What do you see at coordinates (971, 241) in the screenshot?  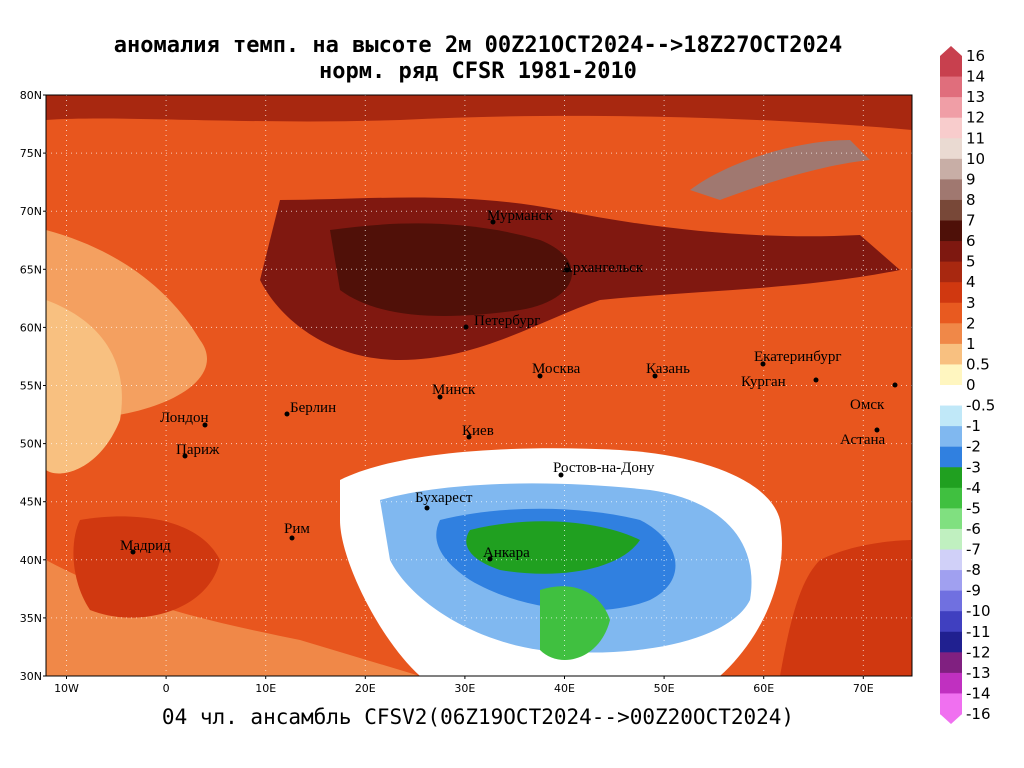 I see `colorbar-label: 6` at bounding box center [971, 241].